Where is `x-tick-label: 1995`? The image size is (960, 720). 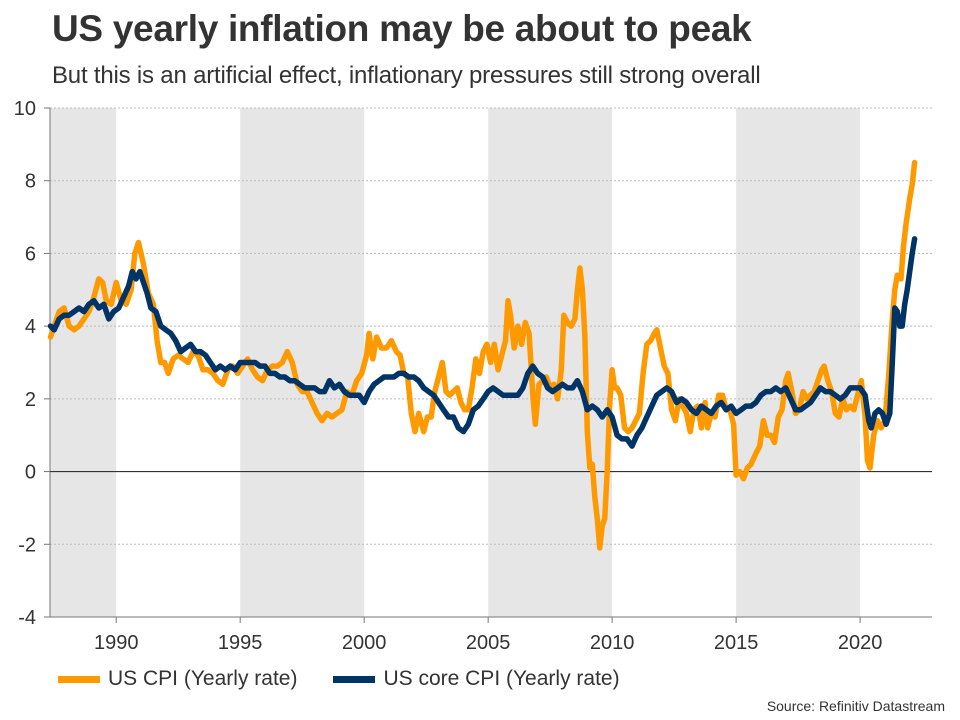
x-tick-label: 1995 is located at coordinates (240, 643).